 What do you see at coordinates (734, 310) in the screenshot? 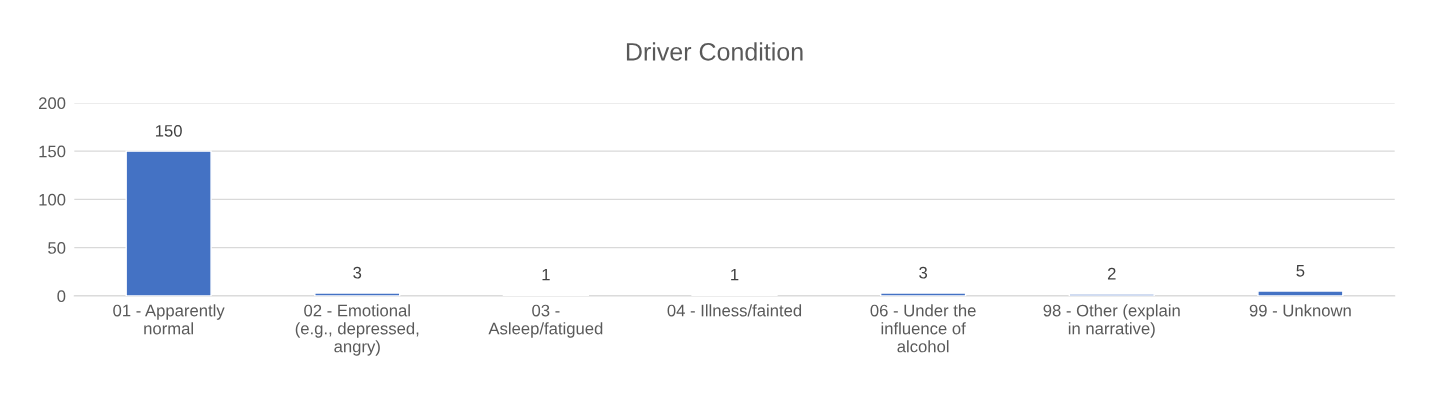
I see `x-tick-label: 04 - Illness/fainted` at bounding box center [734, 310].